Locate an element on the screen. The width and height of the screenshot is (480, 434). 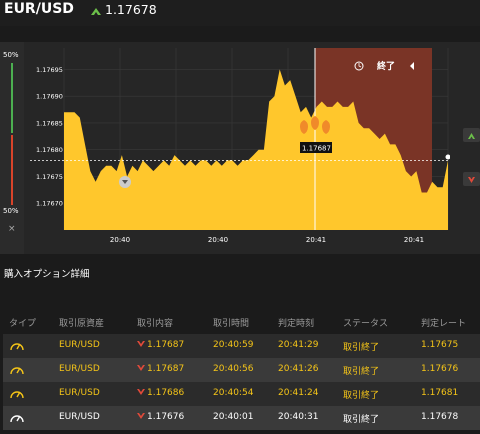
current-price: 1.17678 is located at coordinates (131, 9).